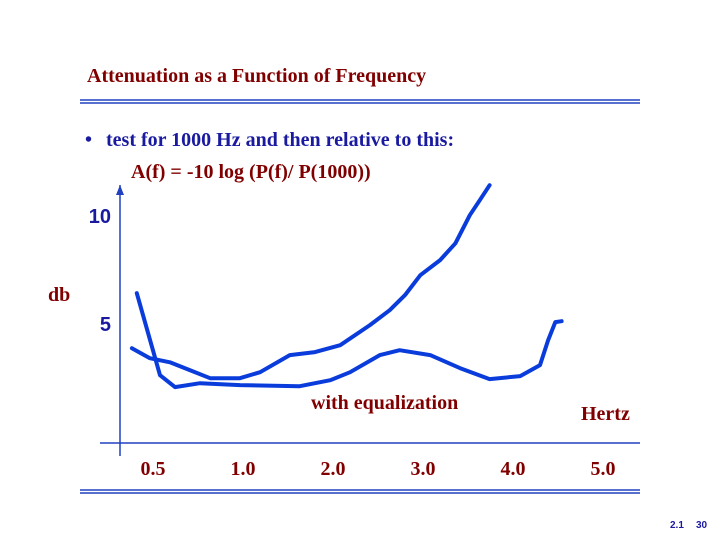 The image size is (719, 539). What do you see at coordinates (513, 469) in the screenshot?
I see `x-tick-label: 4.0` at bounding box center [513, 469].